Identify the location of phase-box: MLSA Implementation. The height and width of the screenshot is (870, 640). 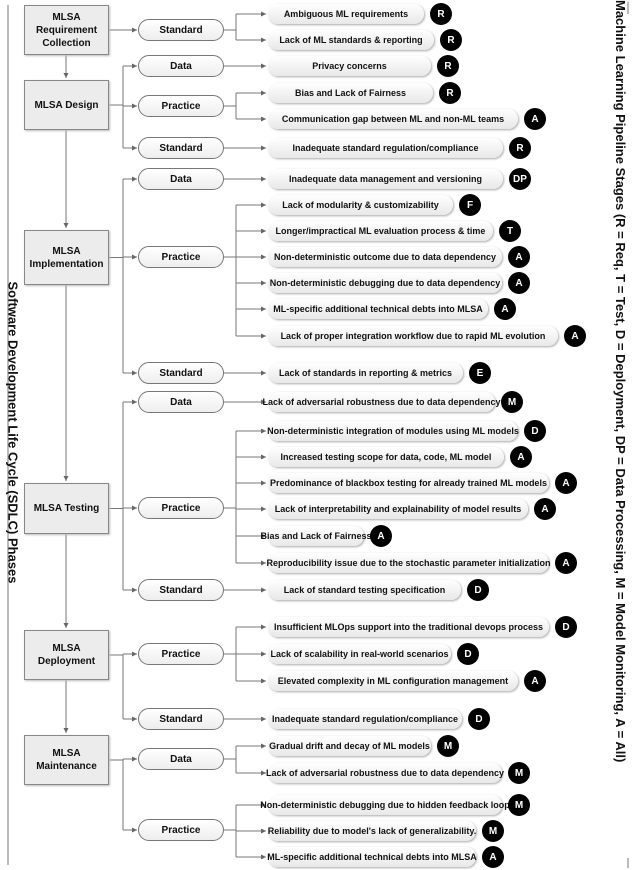
(66, 257).